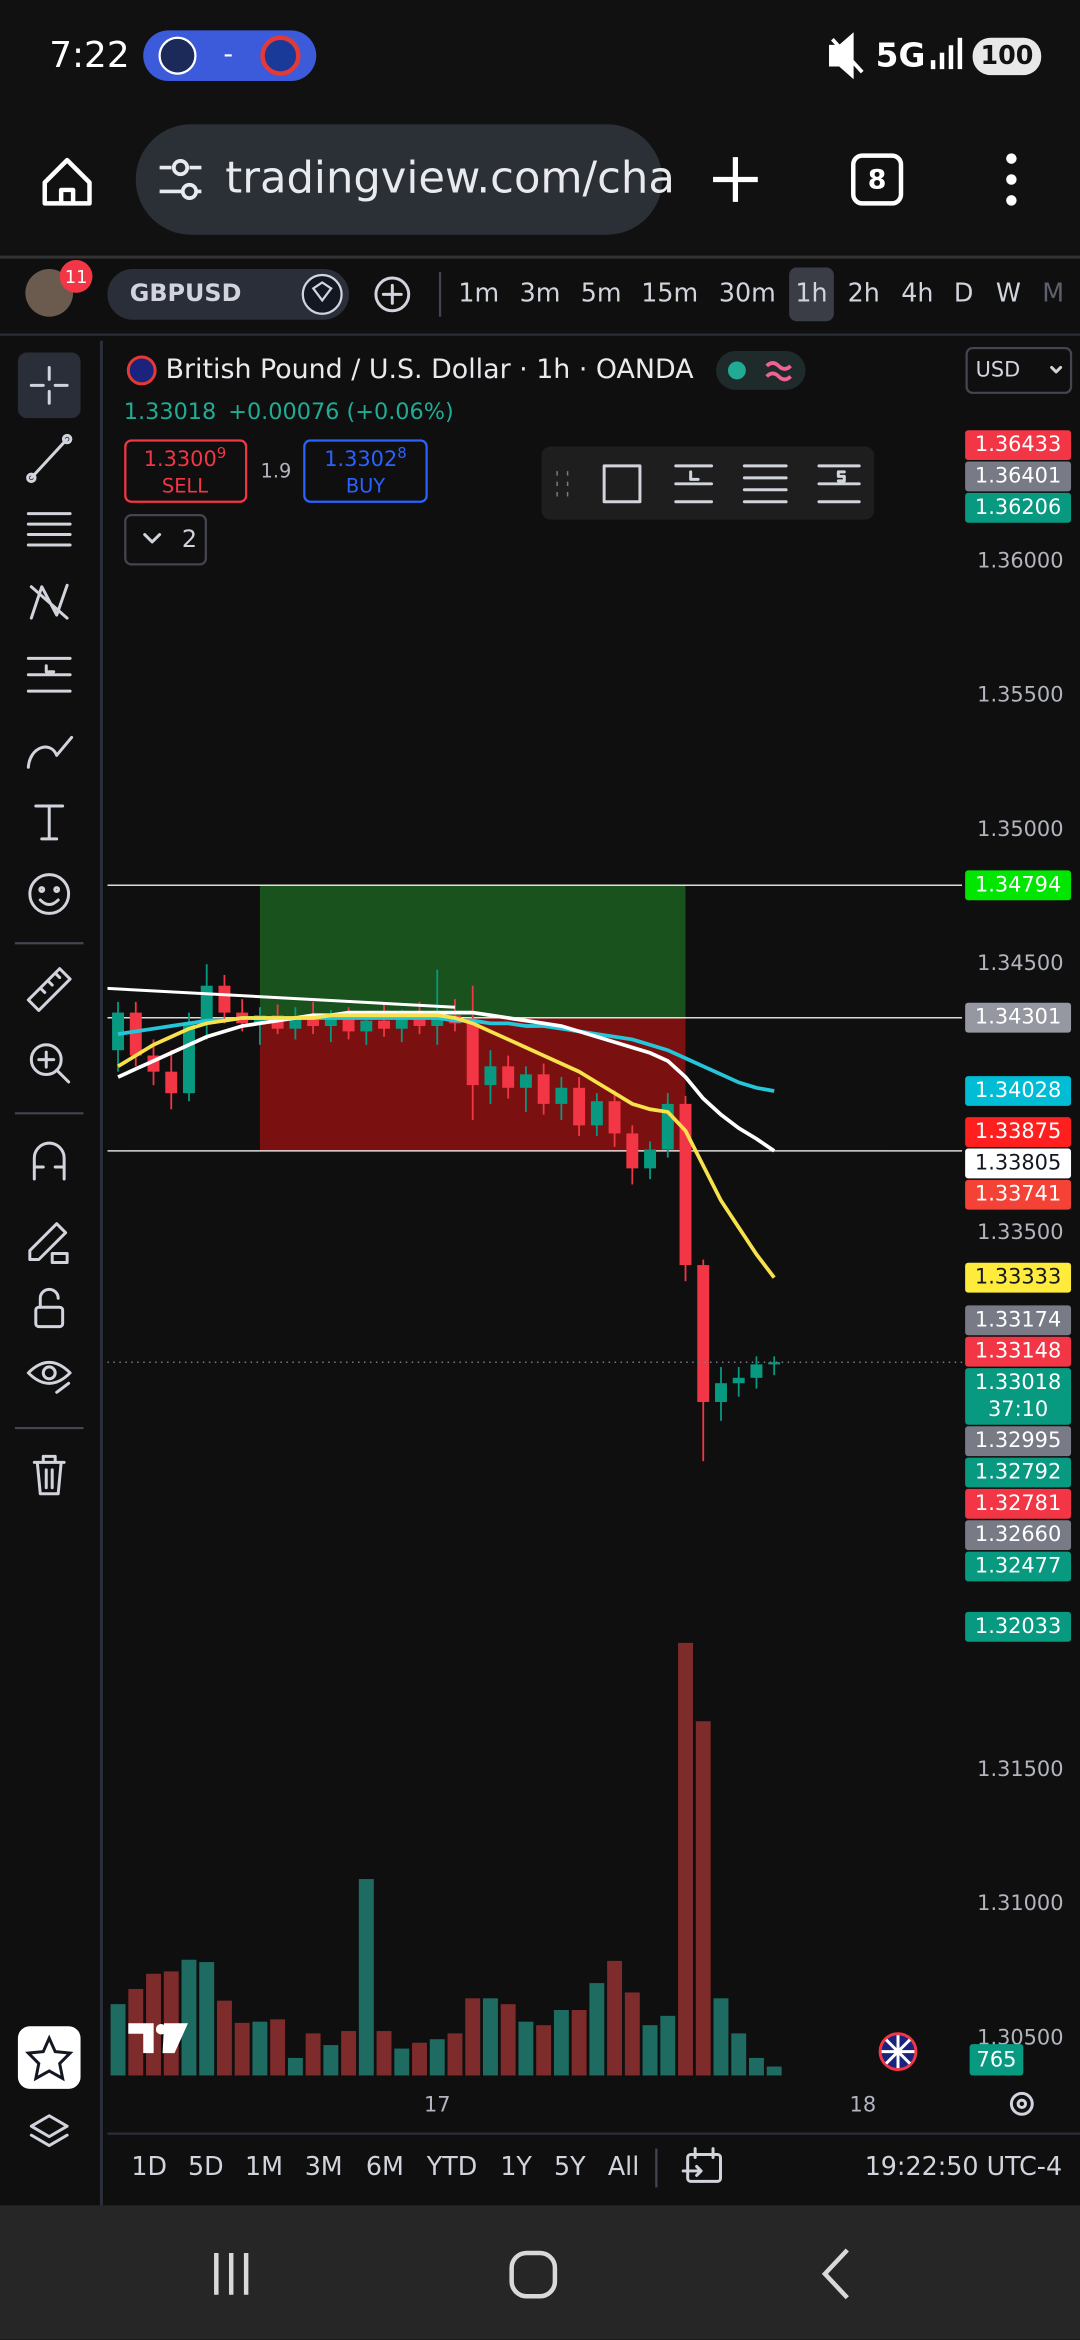 The height and width of the screenshot is (2340, 1080). I want to click on range-button: 1D, so click(149, 2166).